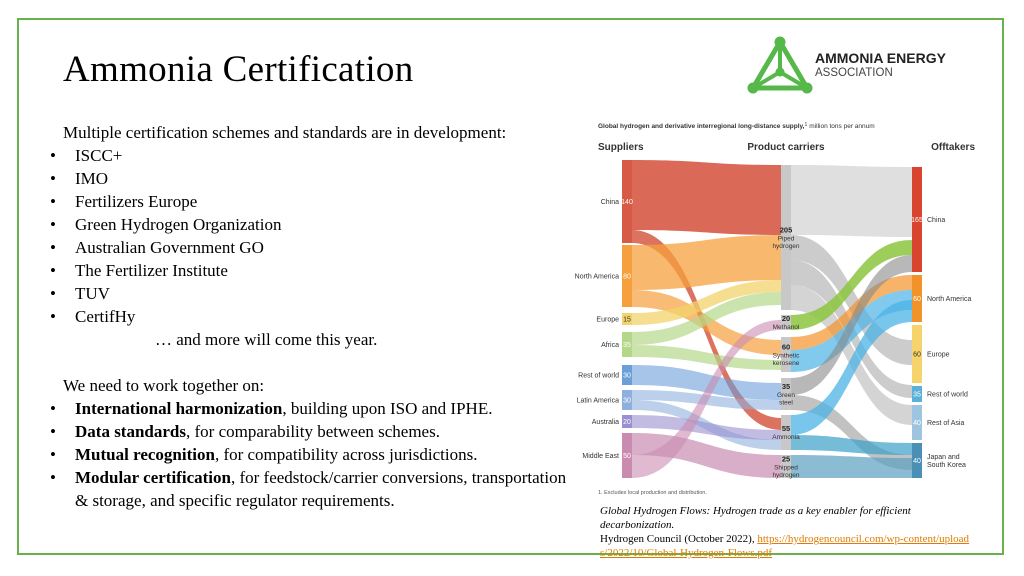 This screenshot has width=1024, height=576. I want to click on supplier-label: Australia, so click(605, 422).